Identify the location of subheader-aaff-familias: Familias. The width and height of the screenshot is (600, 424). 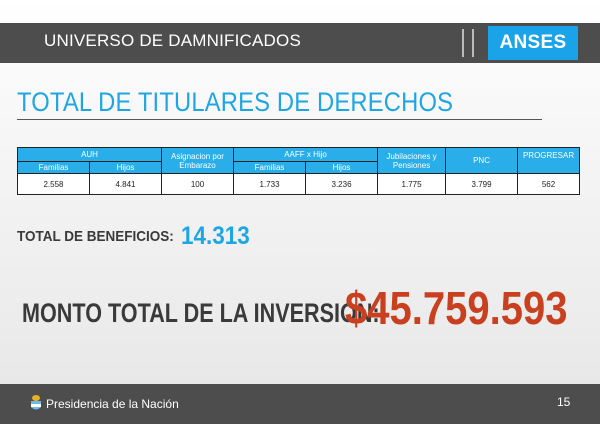
(270, 167).